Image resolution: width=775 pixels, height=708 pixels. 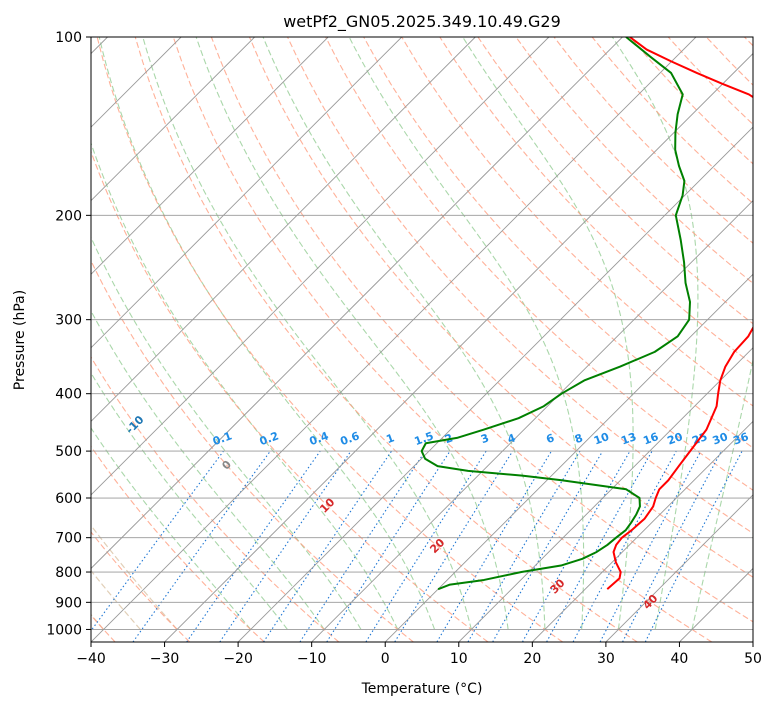 What do you see at coordinates (675, 439) in the screenshot?
I see `mixing-ratio-label: 20` at bounding box center [675, 439].